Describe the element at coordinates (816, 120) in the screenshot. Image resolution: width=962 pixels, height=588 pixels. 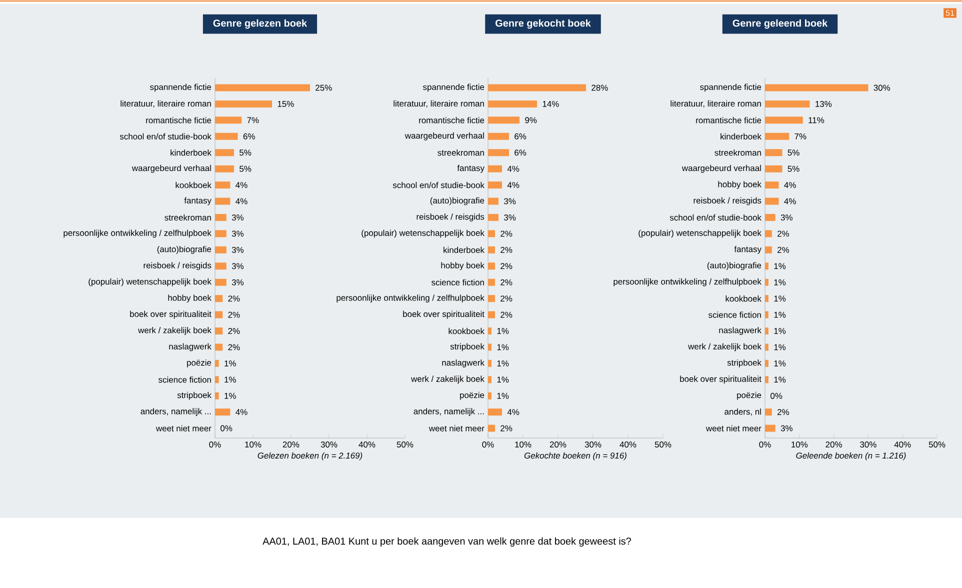
I see `data-label: 11%` at that location.